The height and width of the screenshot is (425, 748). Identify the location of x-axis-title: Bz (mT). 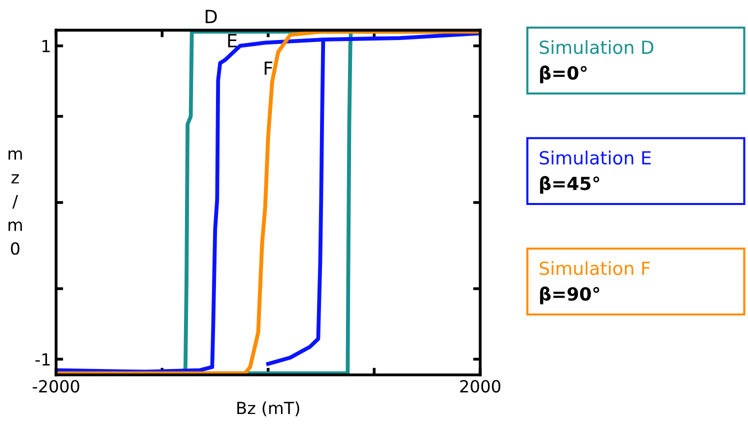
(268, 408).